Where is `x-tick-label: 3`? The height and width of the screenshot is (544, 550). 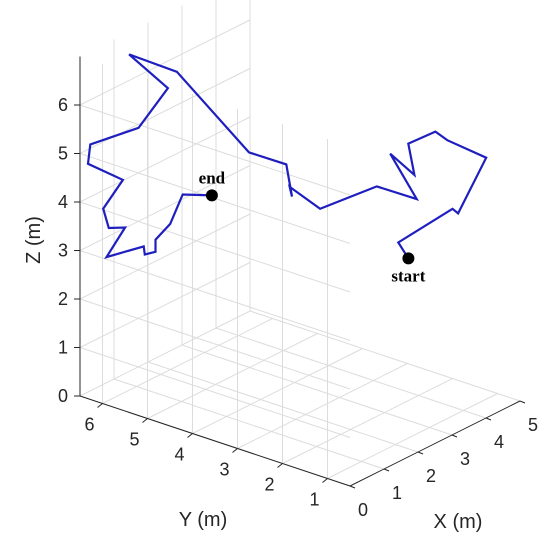
x-tick-label: 3 is located at coordinates (465, 459).